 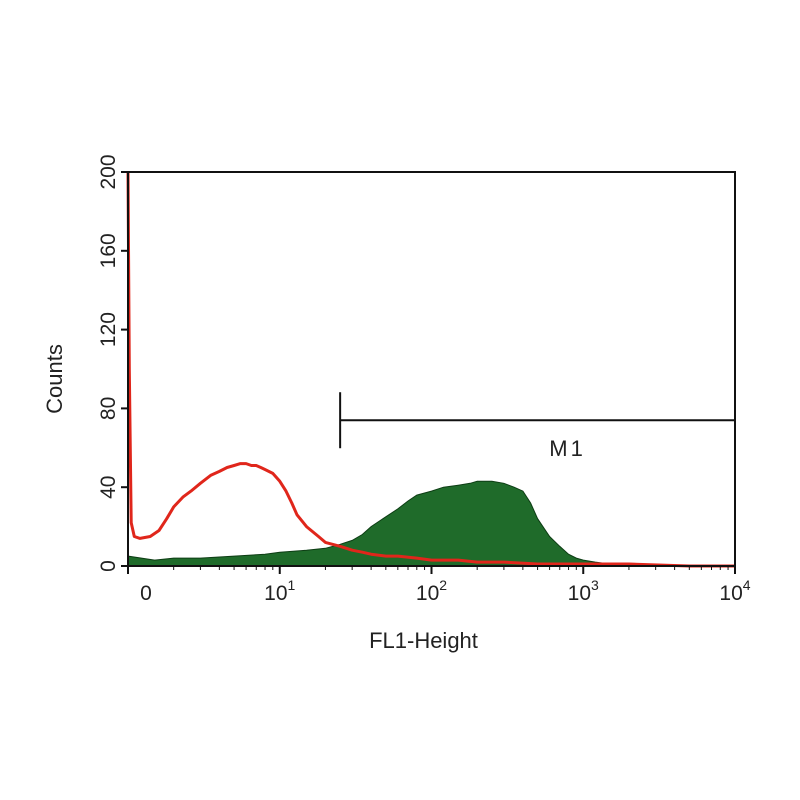 What do you see at coordinates (279, 591) in the screenshot?
I see `x-tick-label-1: 10¹` at bounding box center [279, 591].